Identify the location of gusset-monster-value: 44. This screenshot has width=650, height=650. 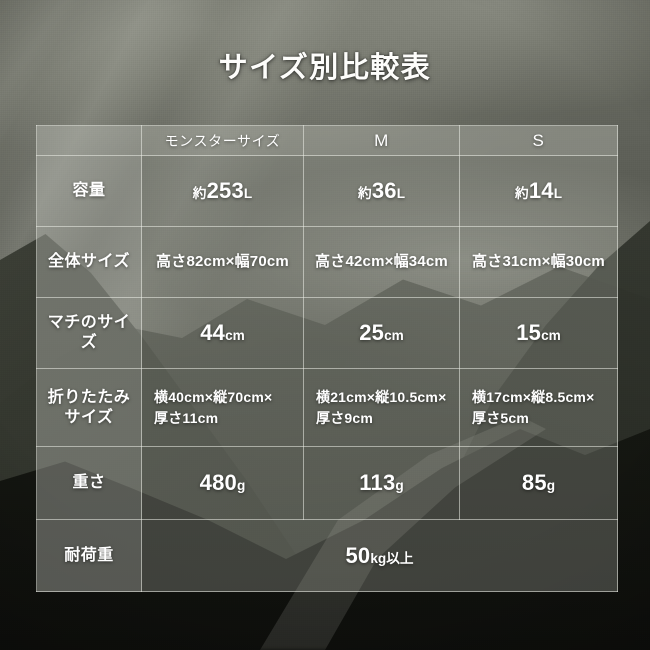
(213, 333).